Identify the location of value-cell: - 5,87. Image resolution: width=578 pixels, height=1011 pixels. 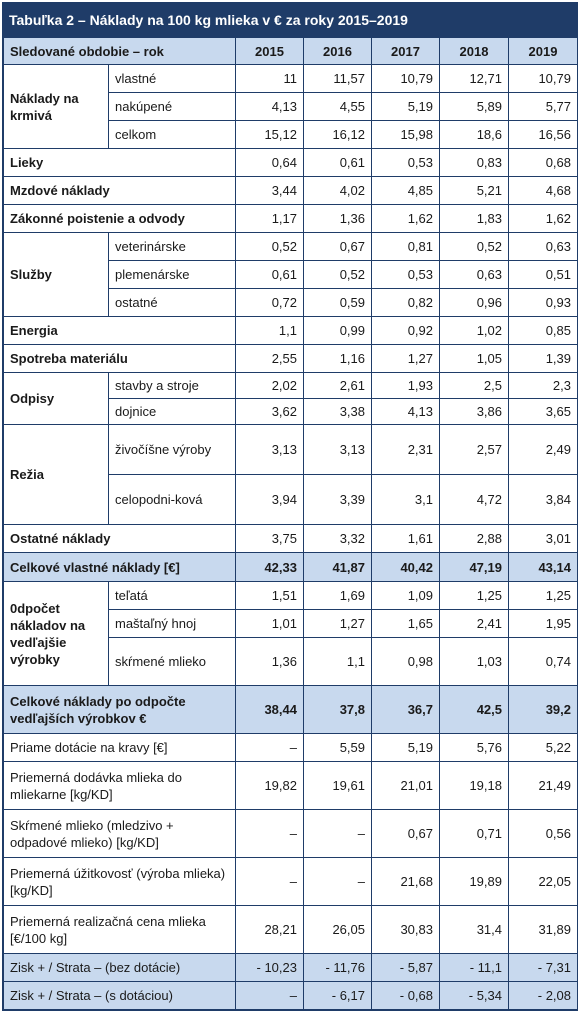
(405, 967).